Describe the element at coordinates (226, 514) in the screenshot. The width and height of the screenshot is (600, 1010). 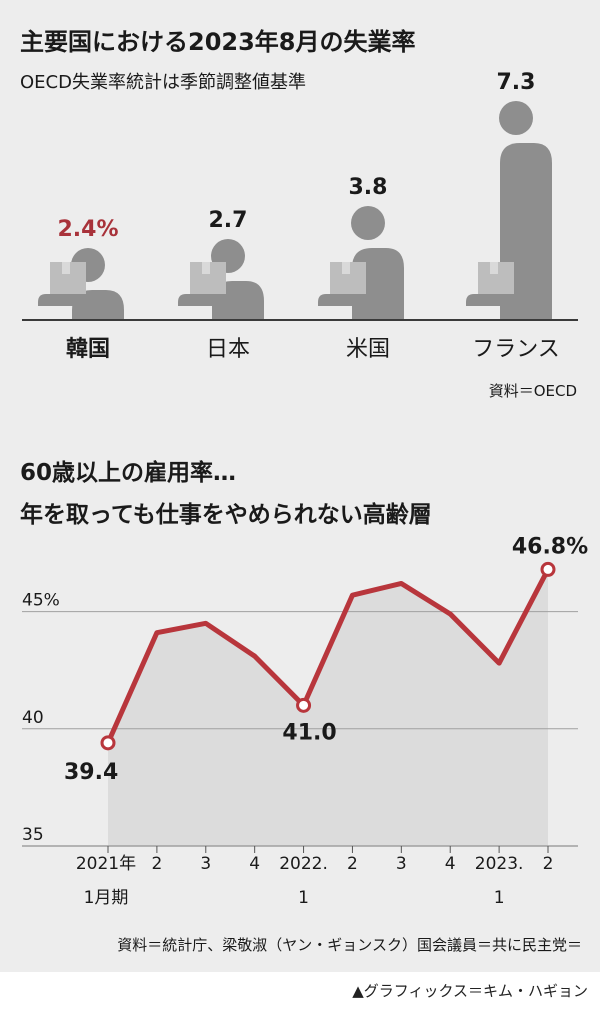
I see `employment-chart-title-line2: 年を取っても仕事をやめられない高齢層` at that location.